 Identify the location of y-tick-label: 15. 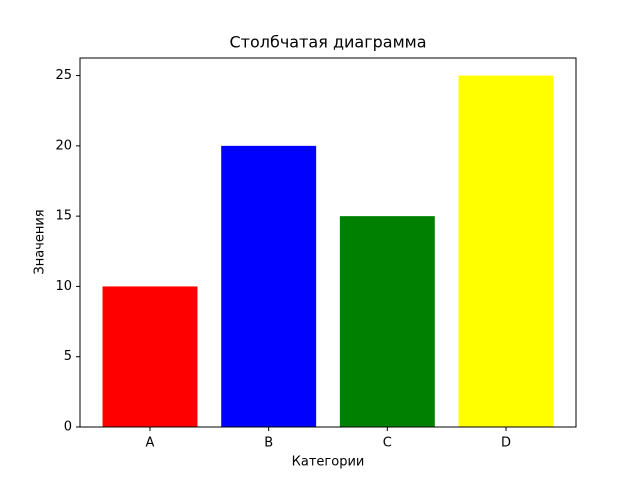
(63, 216).